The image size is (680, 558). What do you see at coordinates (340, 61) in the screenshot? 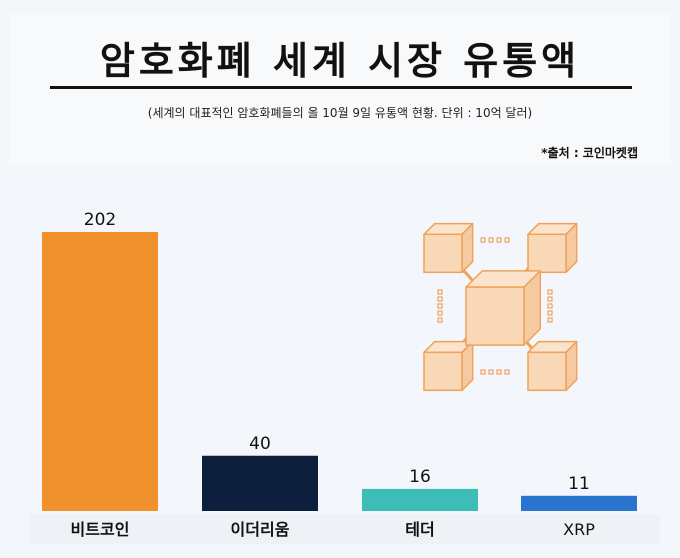
I see `page-title: 암호화폐 세계 시장 유통액` at bounding box center [340, 61].